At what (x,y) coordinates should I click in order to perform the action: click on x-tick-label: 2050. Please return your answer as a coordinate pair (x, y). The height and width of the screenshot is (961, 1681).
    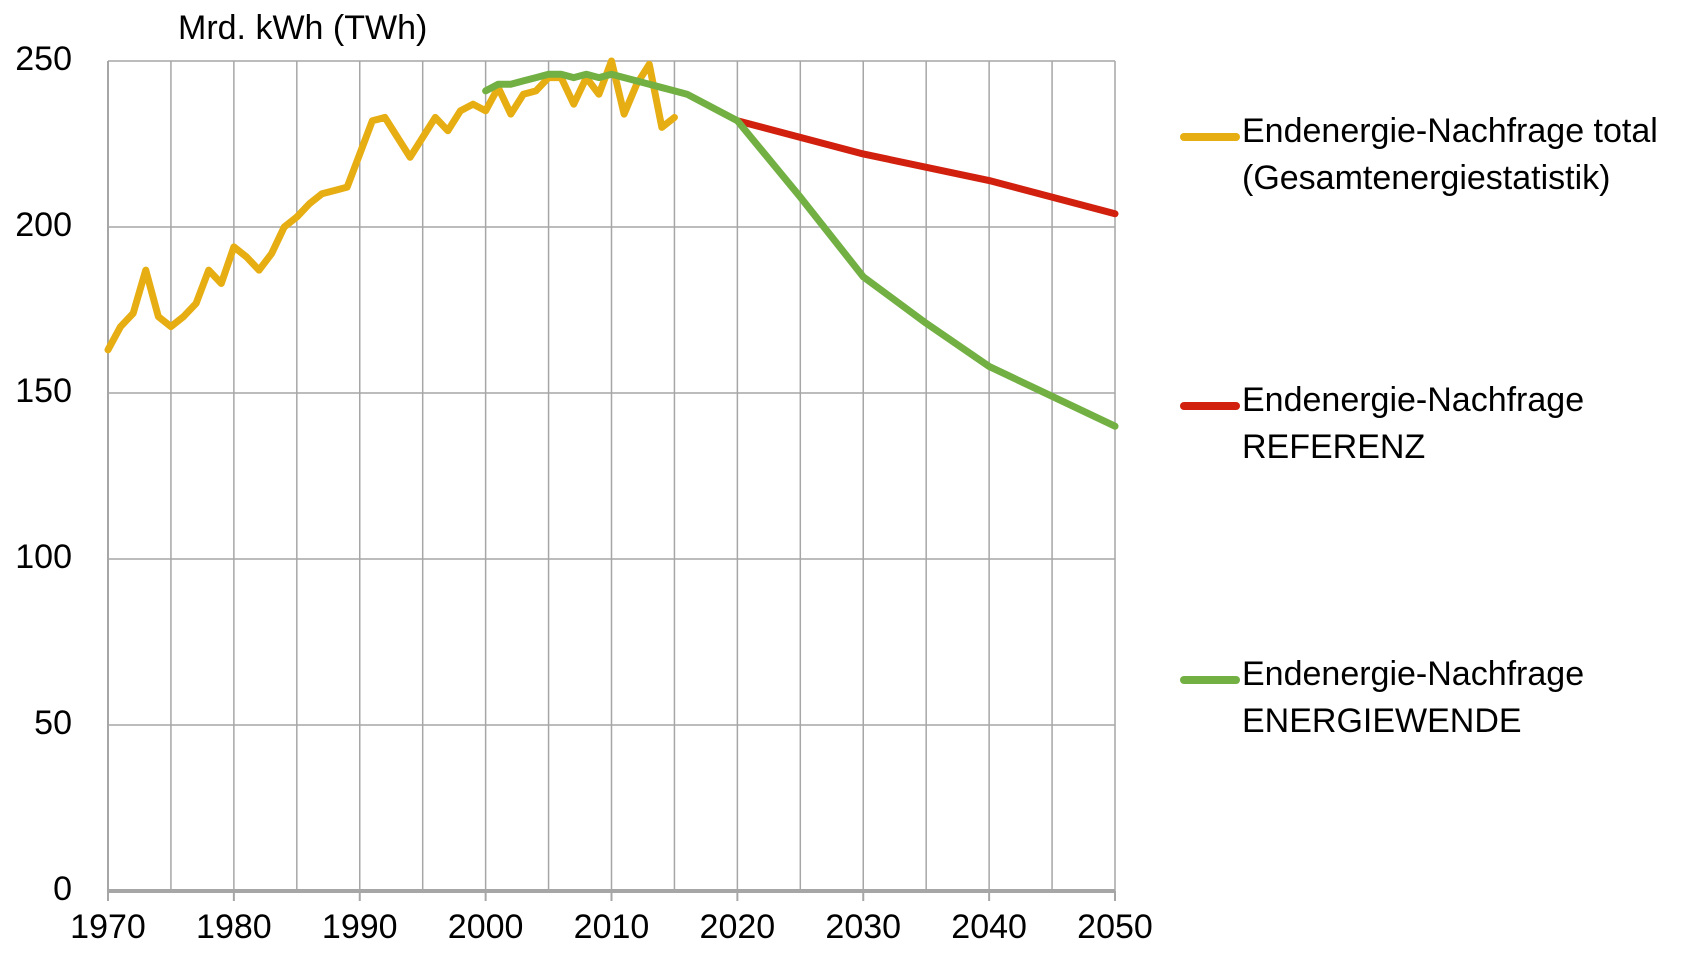
    Looking at the image, I should click on (1115, 927).